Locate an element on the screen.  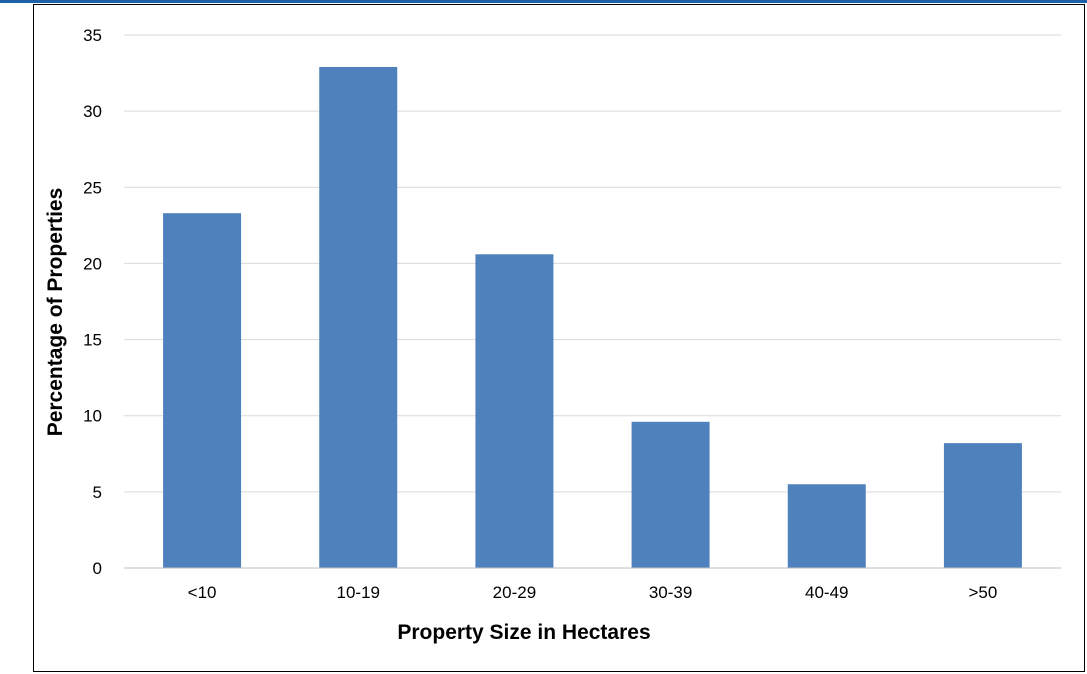
x-tick-label: 40-49 is located at coordinates (826, 592).